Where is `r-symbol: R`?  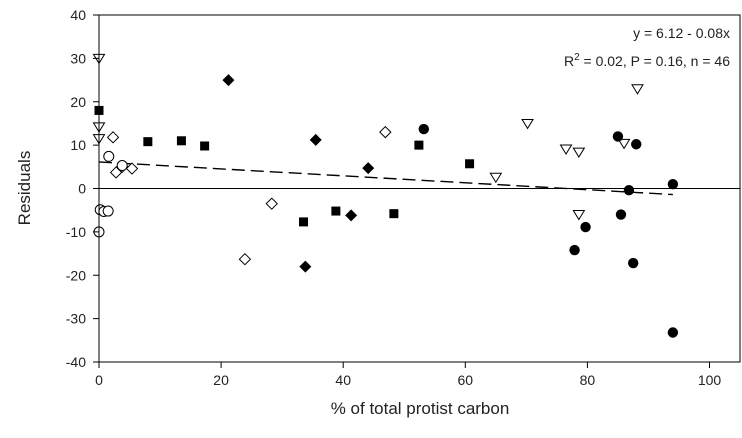 r-symbol: R is located at coordinates (569, 61).